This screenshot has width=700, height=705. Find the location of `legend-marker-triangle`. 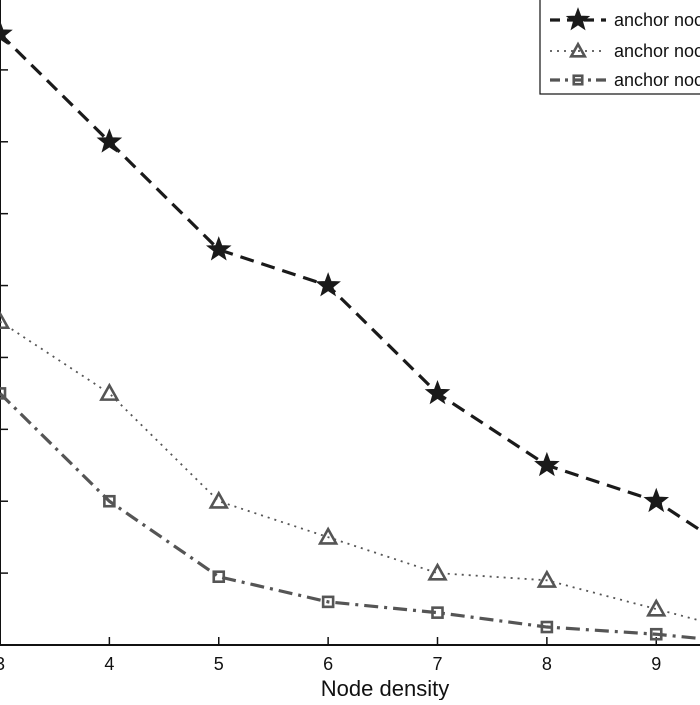

legend-marker-triangle is located at coordinates (578, 49).